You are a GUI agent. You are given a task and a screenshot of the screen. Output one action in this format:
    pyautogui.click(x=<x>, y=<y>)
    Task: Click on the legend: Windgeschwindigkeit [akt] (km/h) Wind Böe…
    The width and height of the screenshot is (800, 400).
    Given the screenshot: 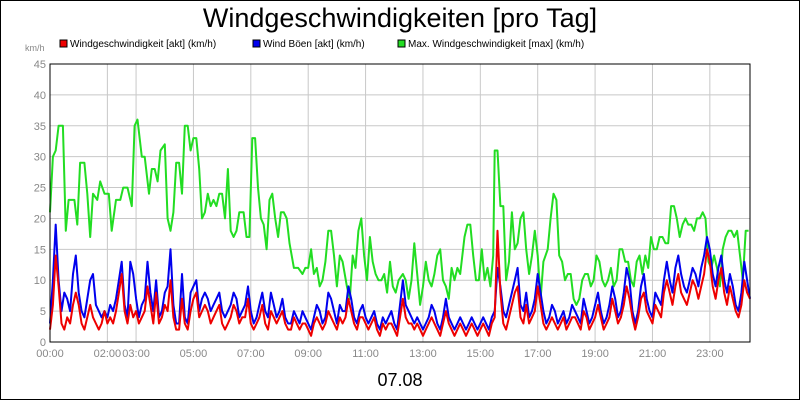 What is the action you would take?
    pyautogui.click(x=321, y=44)
    